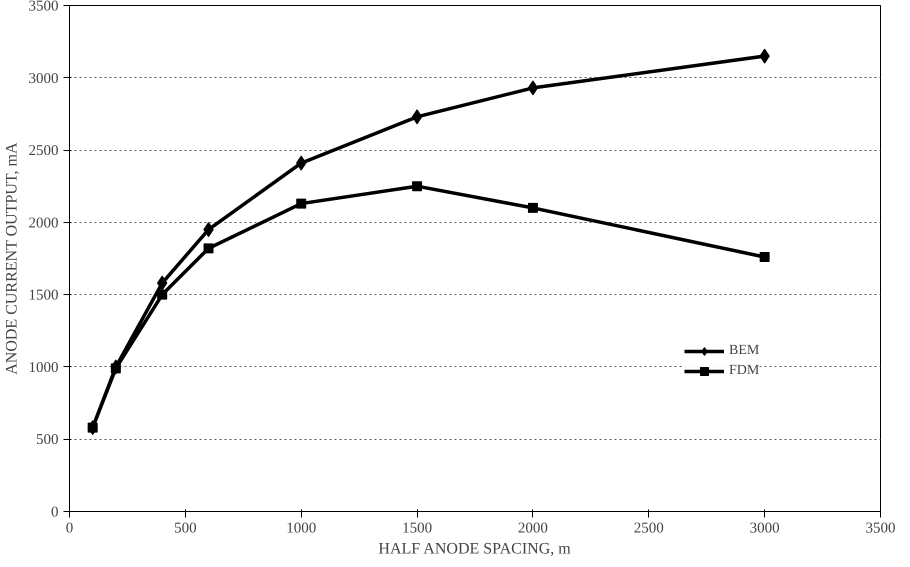 The image size is (910, 567). Describe the element at coordinates (43, 7) in the screenshot. I see `y-tick-label: 3500` at that location.